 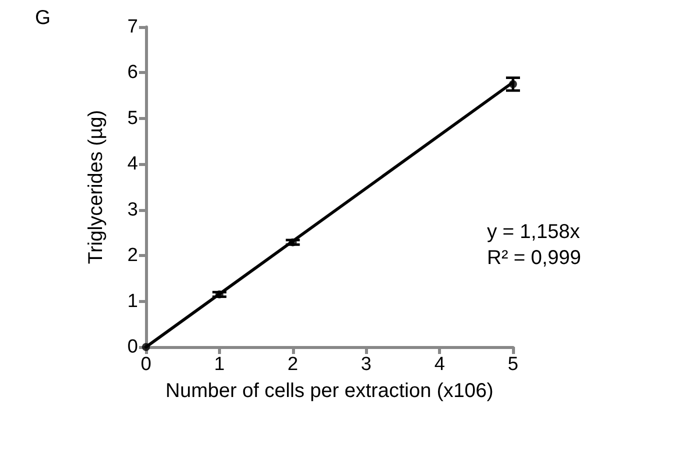 What do you see at coordinates (43, 18) in the screenshot?
I see `text: G` at bounding box center [43, 18].